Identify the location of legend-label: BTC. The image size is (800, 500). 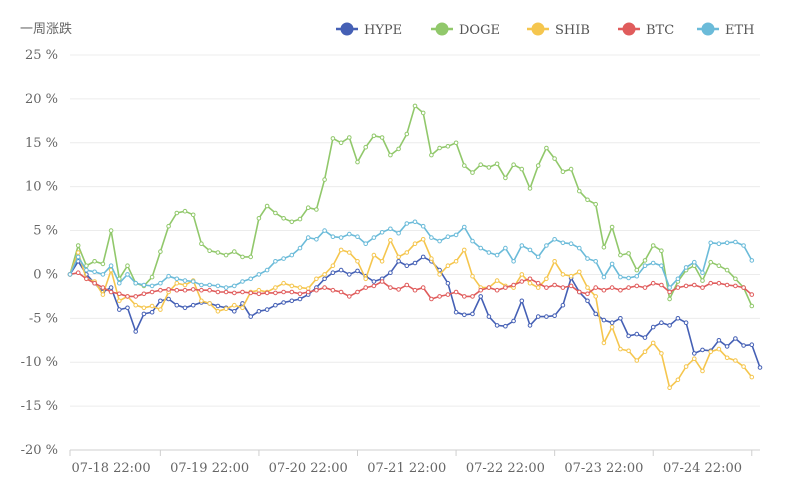
(660, 30).